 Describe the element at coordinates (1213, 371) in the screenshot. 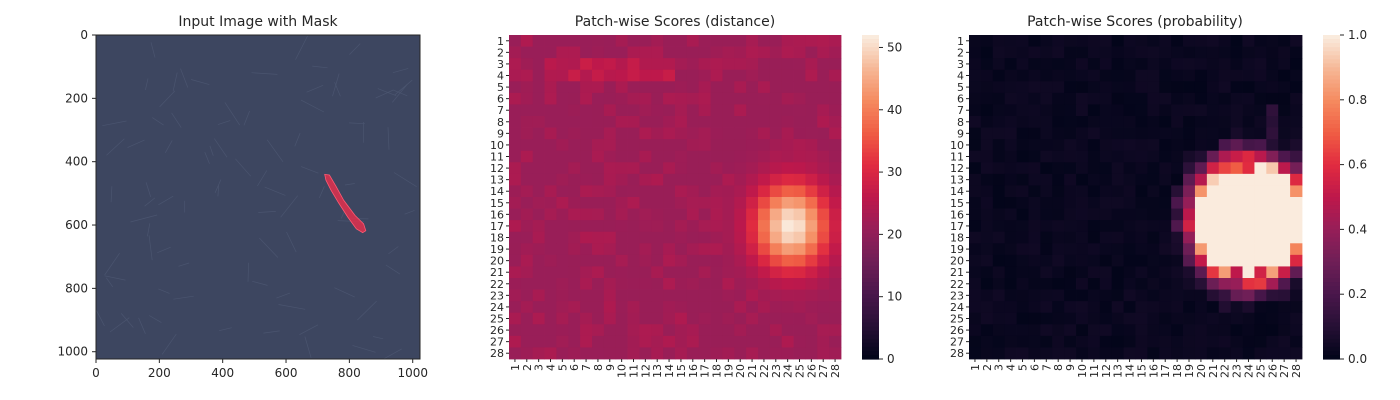

I see `col-label: 21` at that location.